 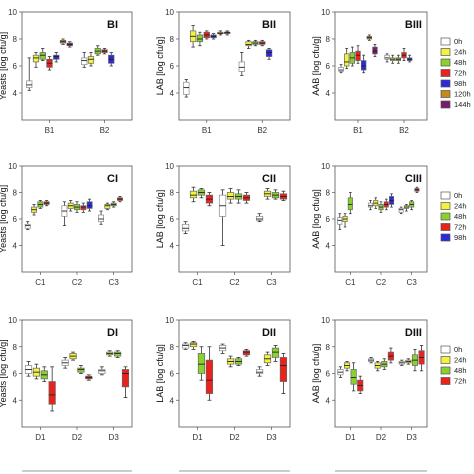 What do you see at coordinates (69, 44) in the screenshot?
I see `box-b1-144h` at bounding box center [69, 44].